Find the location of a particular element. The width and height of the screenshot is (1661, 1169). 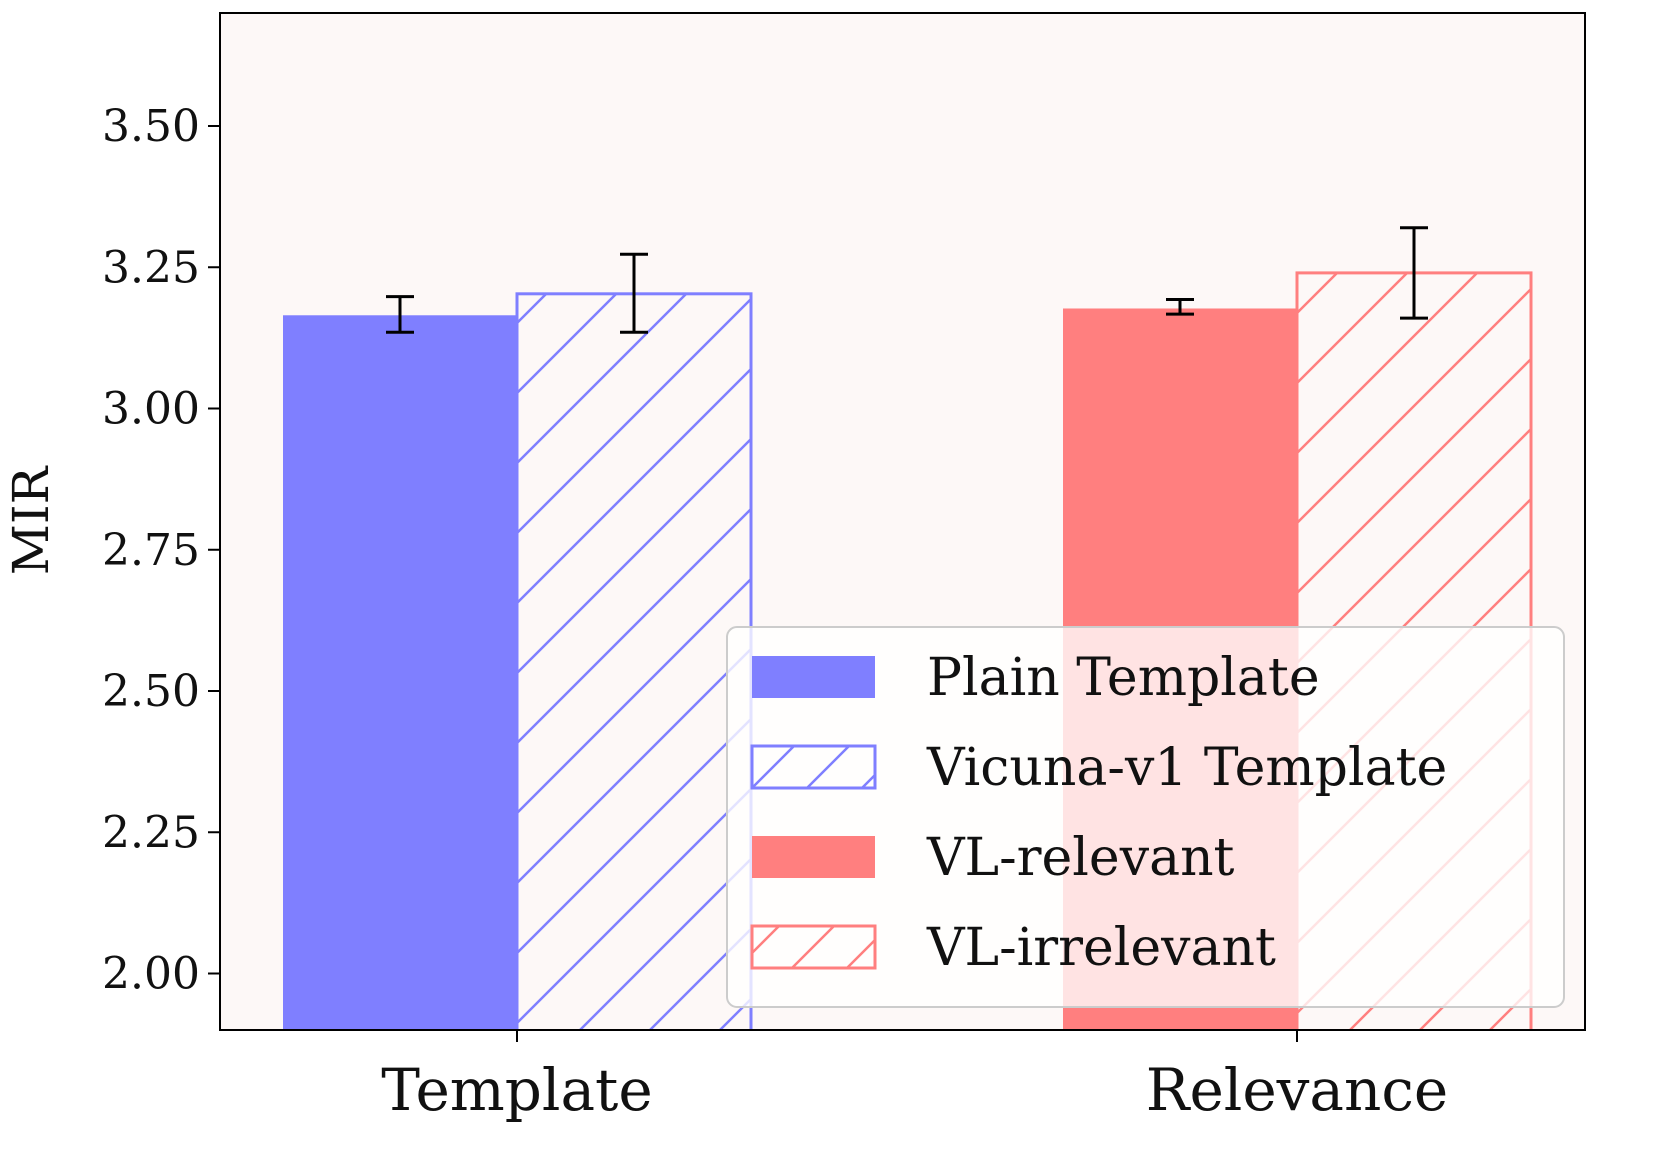

y-tick-label: 2.25 is located at coordinates (151, 832).